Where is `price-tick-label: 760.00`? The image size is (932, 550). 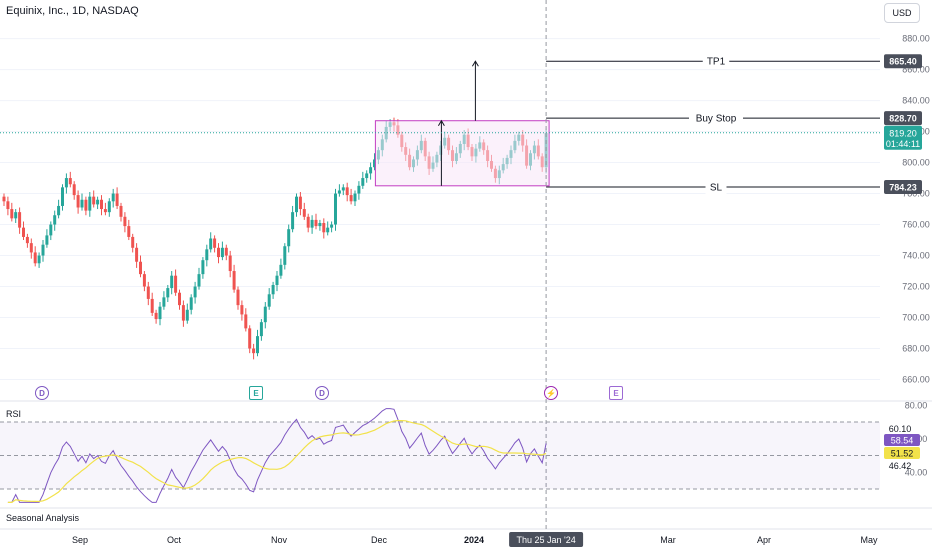 price-tick-label: 760.00 is located at coordinates (916, 225).